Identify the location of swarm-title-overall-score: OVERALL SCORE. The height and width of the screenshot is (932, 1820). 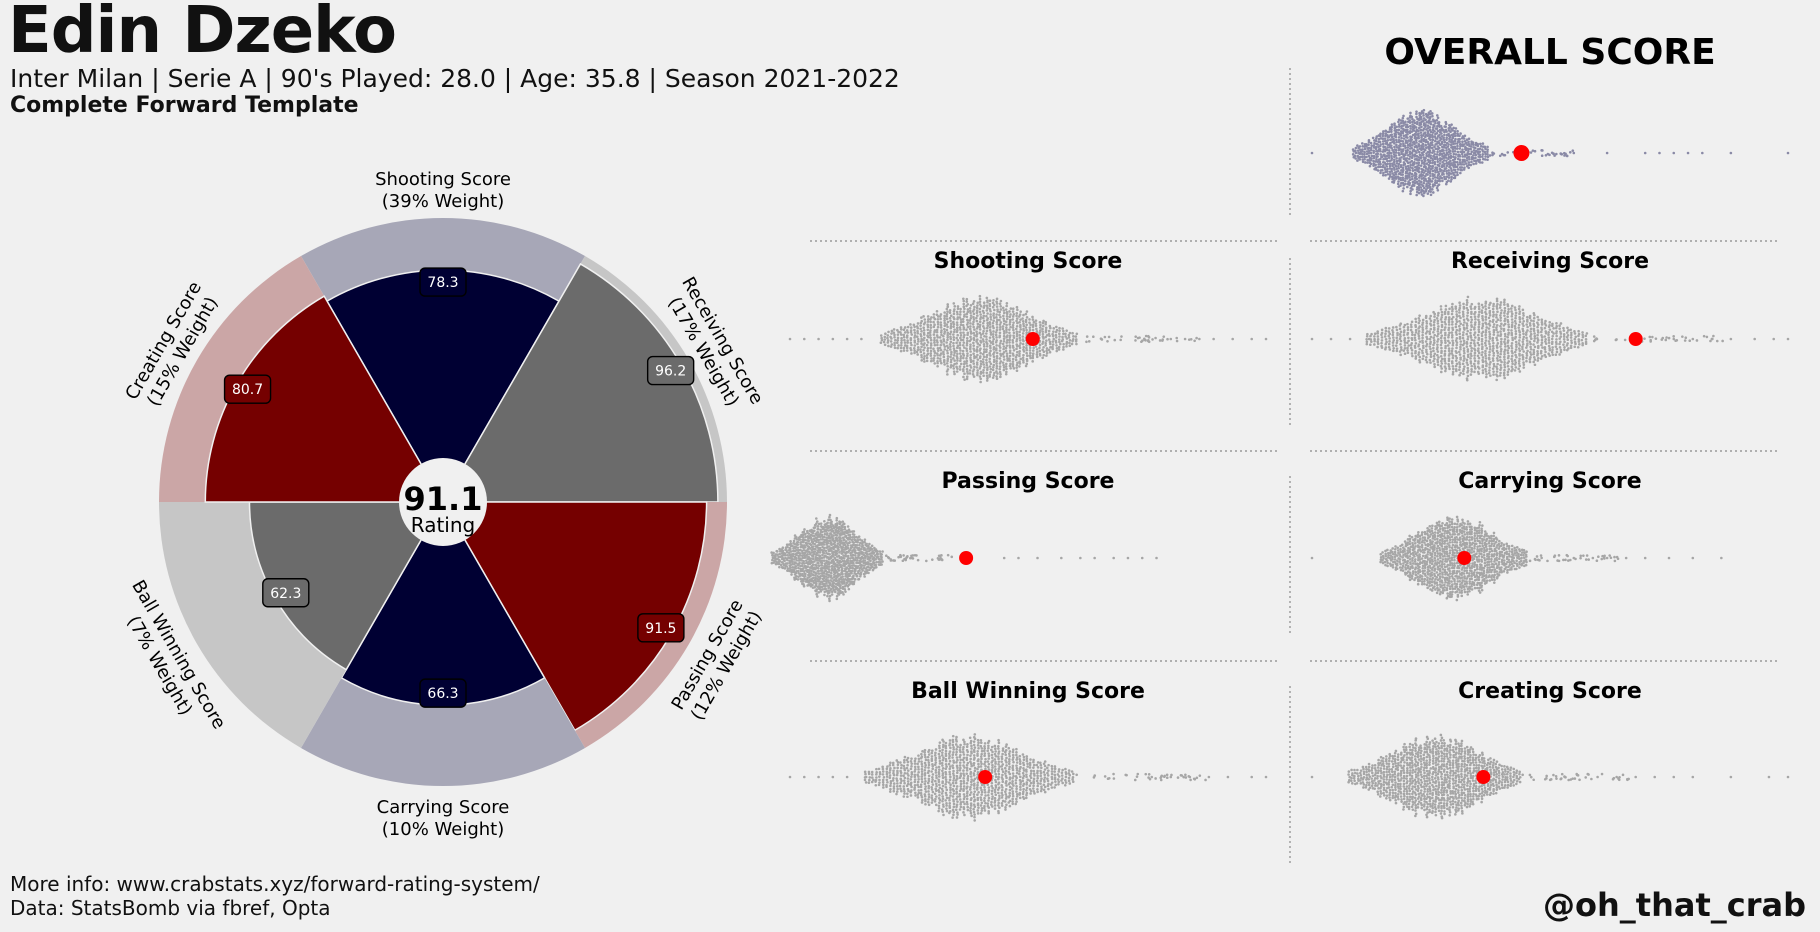
(1549, 52).